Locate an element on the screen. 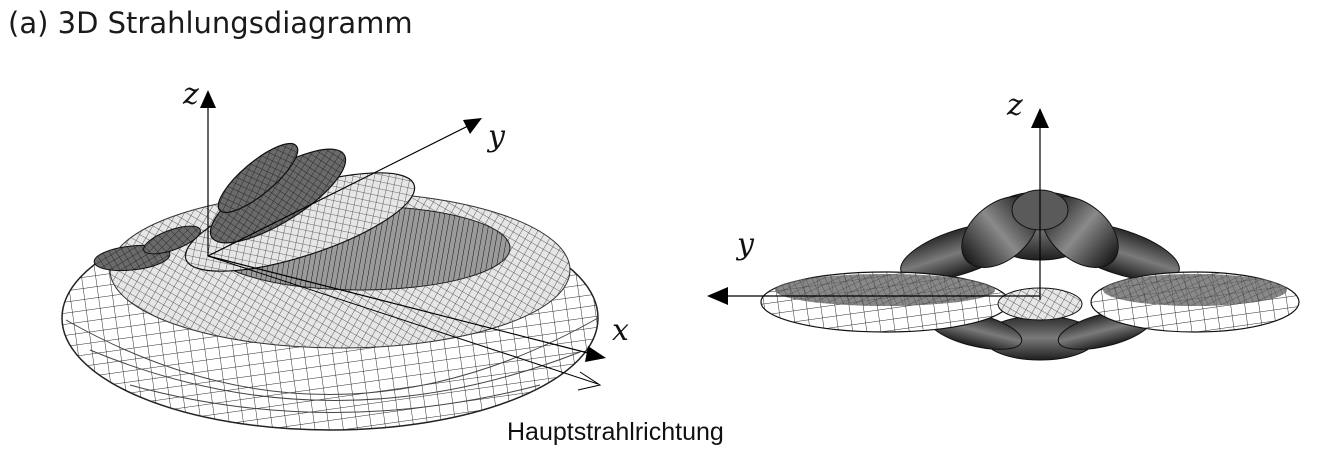 Image resolution: width=1331 pixels, height=468 pixels. main-beam-caption: Hauptstrahlrichtung is located at coordinates (615, 432).